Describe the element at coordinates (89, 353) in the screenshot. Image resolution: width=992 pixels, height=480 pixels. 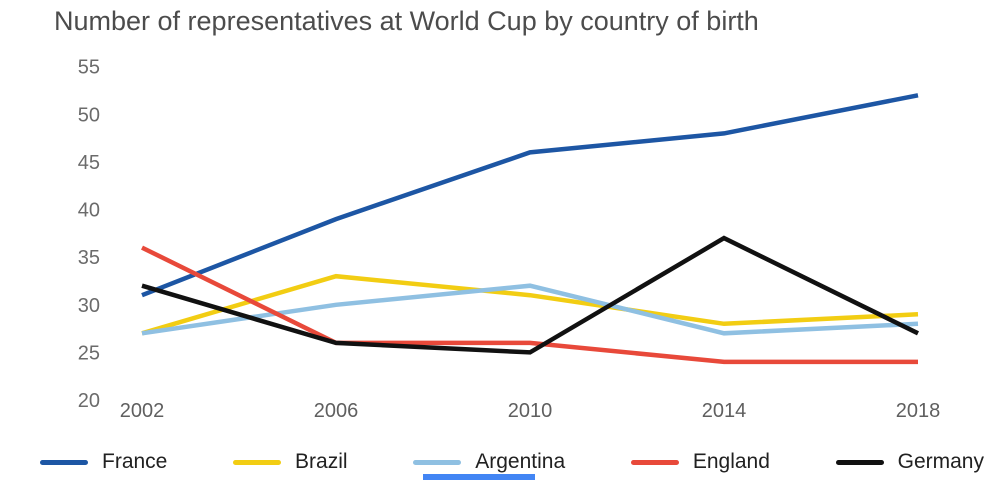
I see `y-axis-tick-label: 25` at that location.